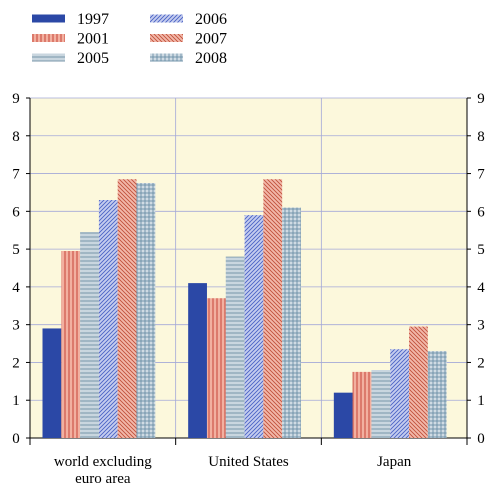  Describe the element at coordinates (481, 288) in the screenshot. I see `y-tick-label-right: 4` at that location.